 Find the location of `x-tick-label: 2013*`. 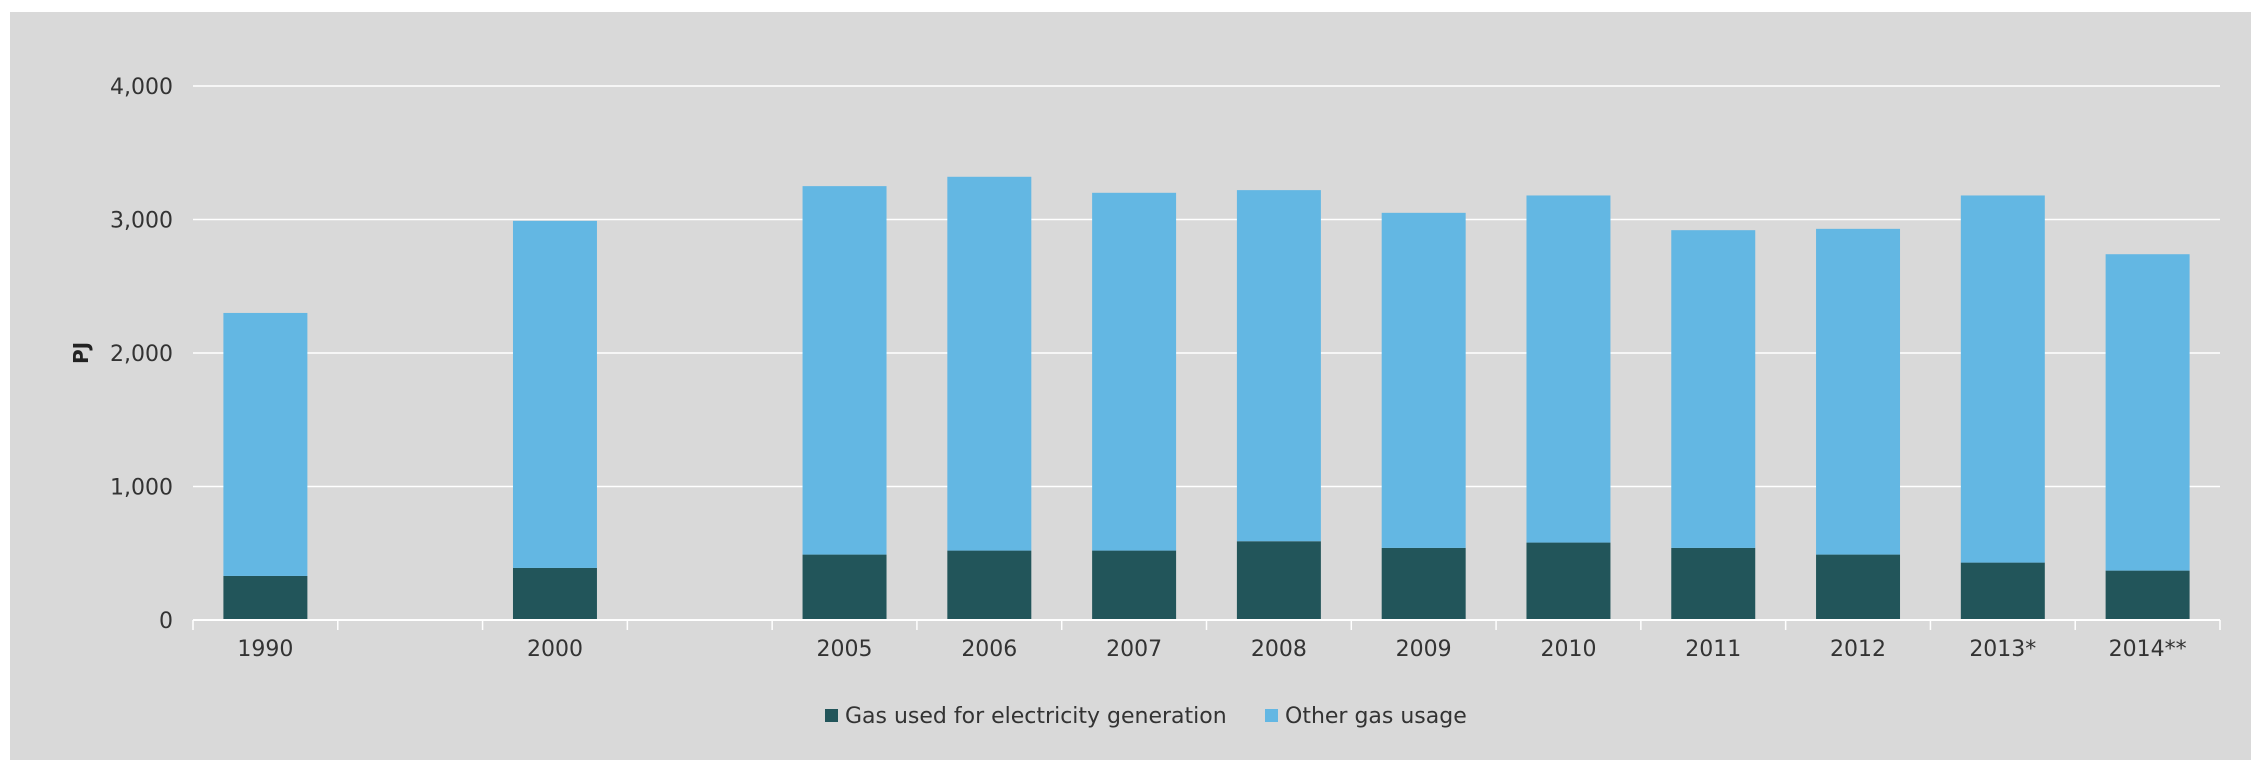

x-tick-label: 2013* is located at coordinates (2002, 649).